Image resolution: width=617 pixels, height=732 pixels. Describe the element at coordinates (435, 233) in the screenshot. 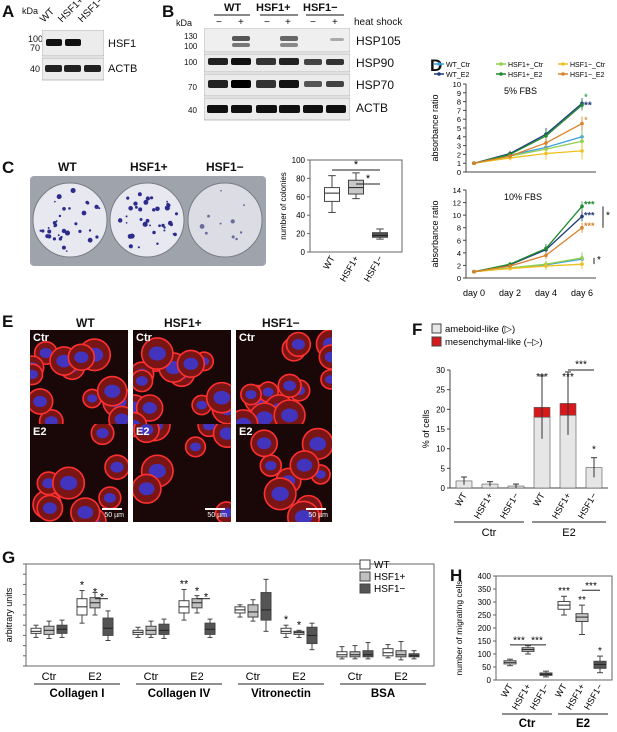

I see `y-axis-label: absorbance ratio` at that location.